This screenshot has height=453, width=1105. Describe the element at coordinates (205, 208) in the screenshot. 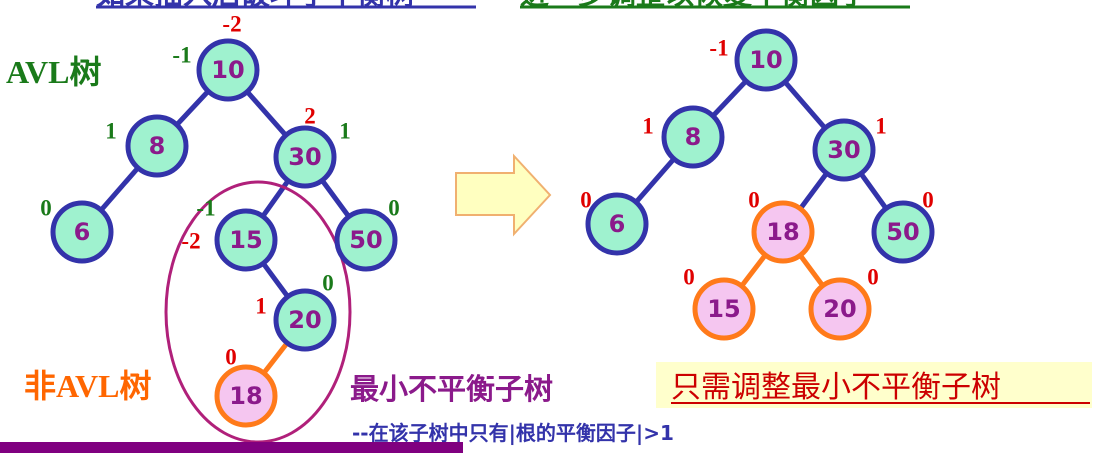

I see `bf-15-top: -1` at that location.